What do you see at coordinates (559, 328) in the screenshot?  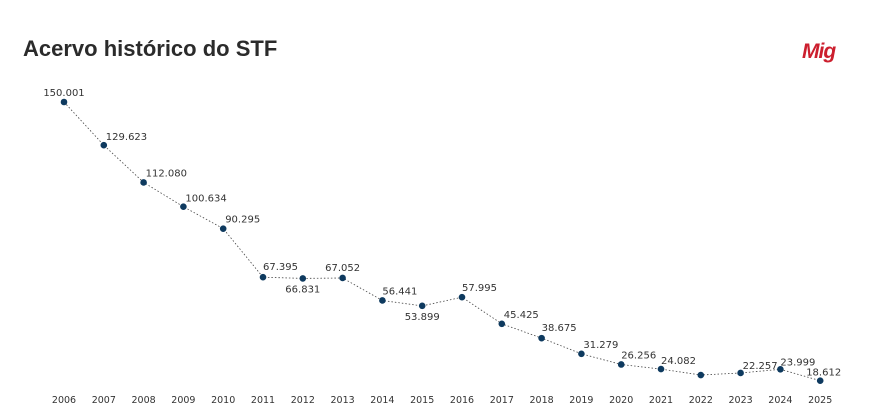 I see `data-label-2018: 38.675` at bounding box center [559, 328].